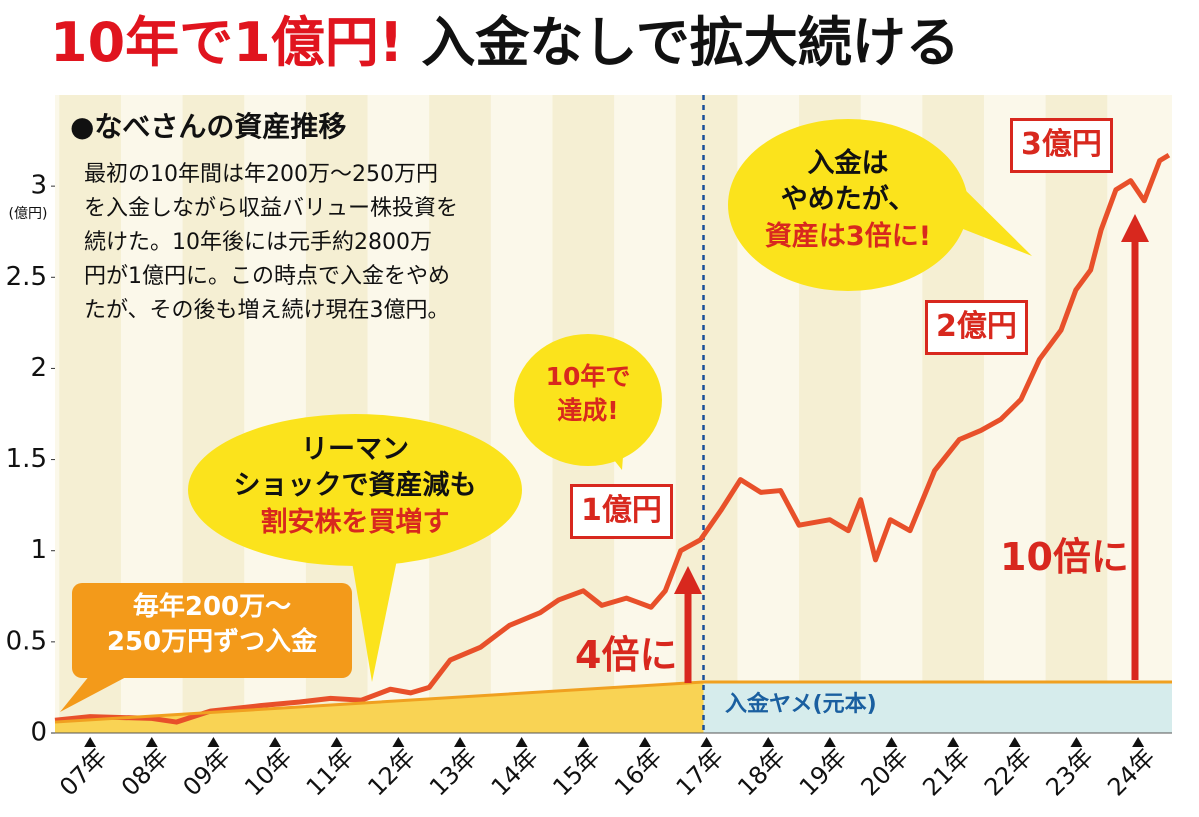 This screenshot has height=817, width=1199. I want to click on x-tick-label: 13年, so click(453, 772).